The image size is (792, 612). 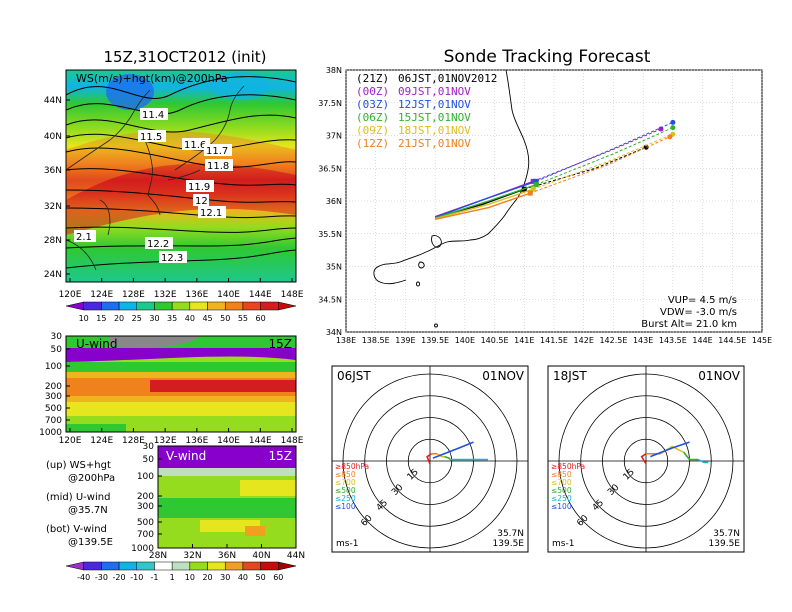 What do you see at coordinates (673, 340) in the screenshot?
I see `lon-tick-label: 143.5E` at bounding box center [673, 340].